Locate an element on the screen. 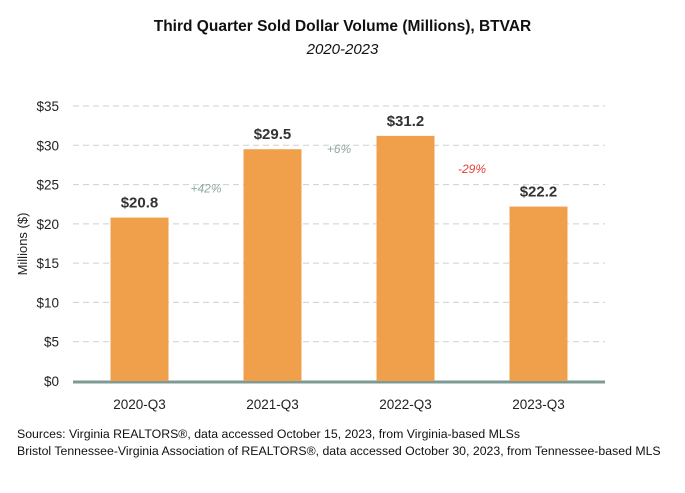 Image resolution: width=685 pixels, height=493 pixels. change-annotation: +6% is located at coordinates (339, 149).